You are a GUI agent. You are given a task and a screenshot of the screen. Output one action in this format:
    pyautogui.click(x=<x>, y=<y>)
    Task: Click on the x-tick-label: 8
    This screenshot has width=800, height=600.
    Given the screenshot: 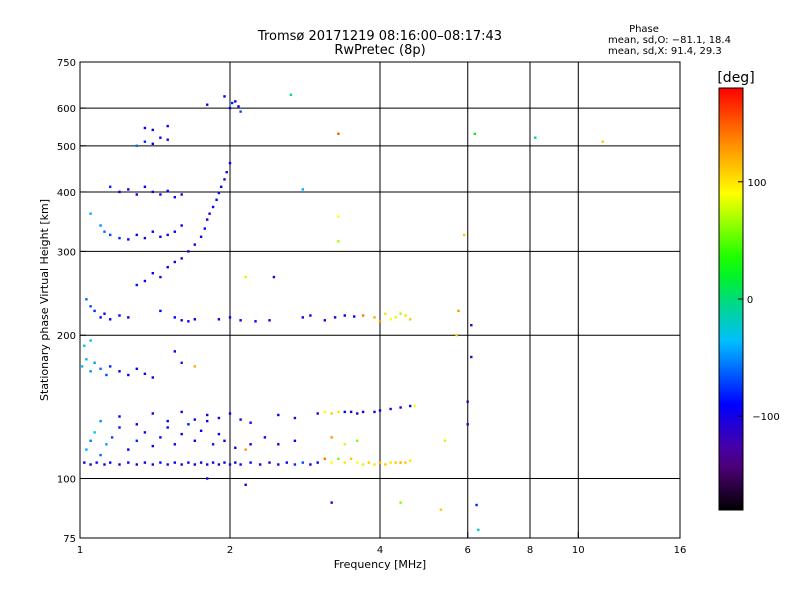 What is the action you would take?
    pyautogui.click(x=530, y=550)
    